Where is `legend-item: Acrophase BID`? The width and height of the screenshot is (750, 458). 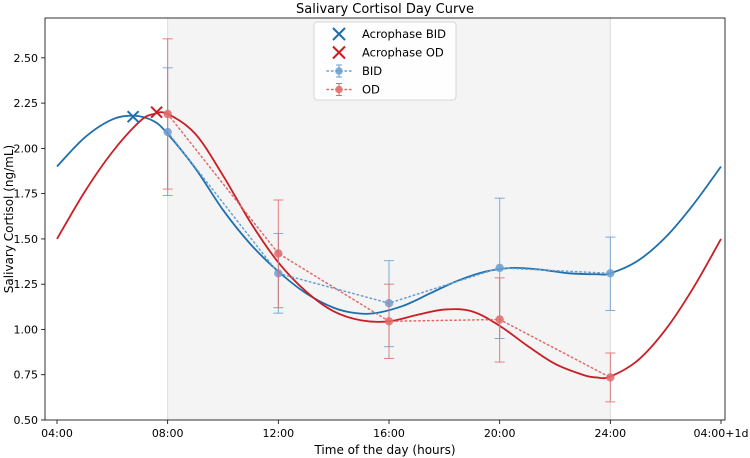 legend-item: Acrophase BID is located at coordinates (389, 34).